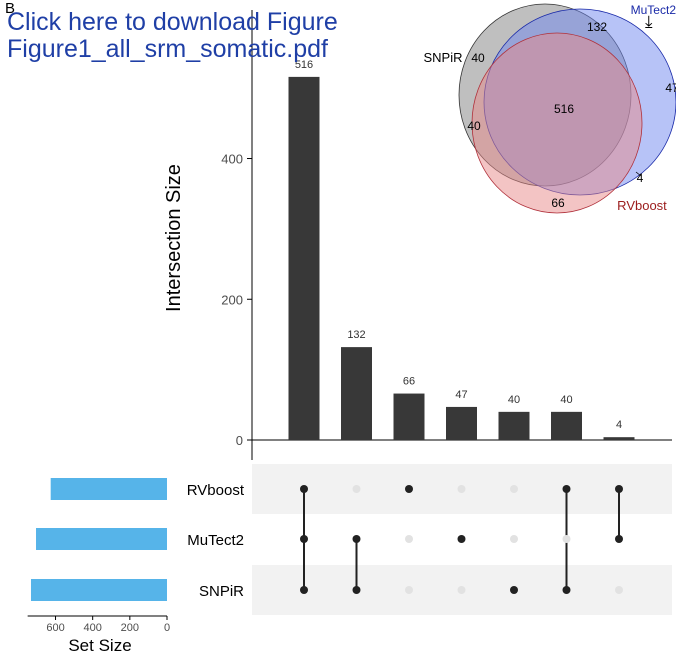 The height and width of the screenshot is (655, 676). Describe the element at coordinates (557, 123) in the screenshot. I see `venn-circle-rvboost` at that location.